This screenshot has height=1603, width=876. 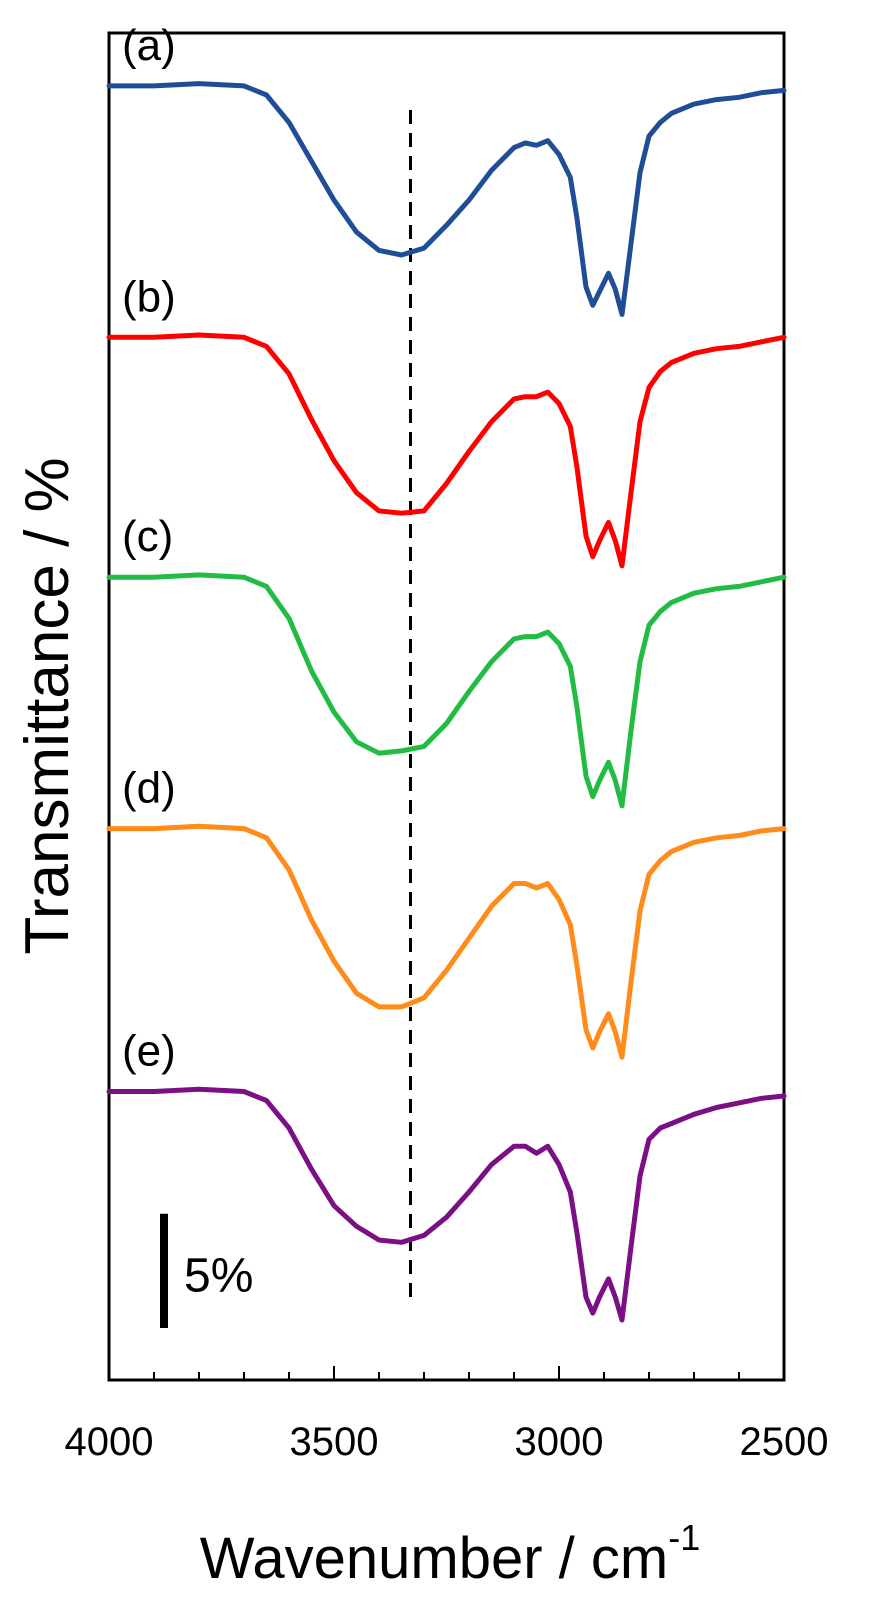 What do you see at coordinates (149, 1050) in the screenshot?
I see `series-label-4: (e)` at bounding box center [149, 1050].